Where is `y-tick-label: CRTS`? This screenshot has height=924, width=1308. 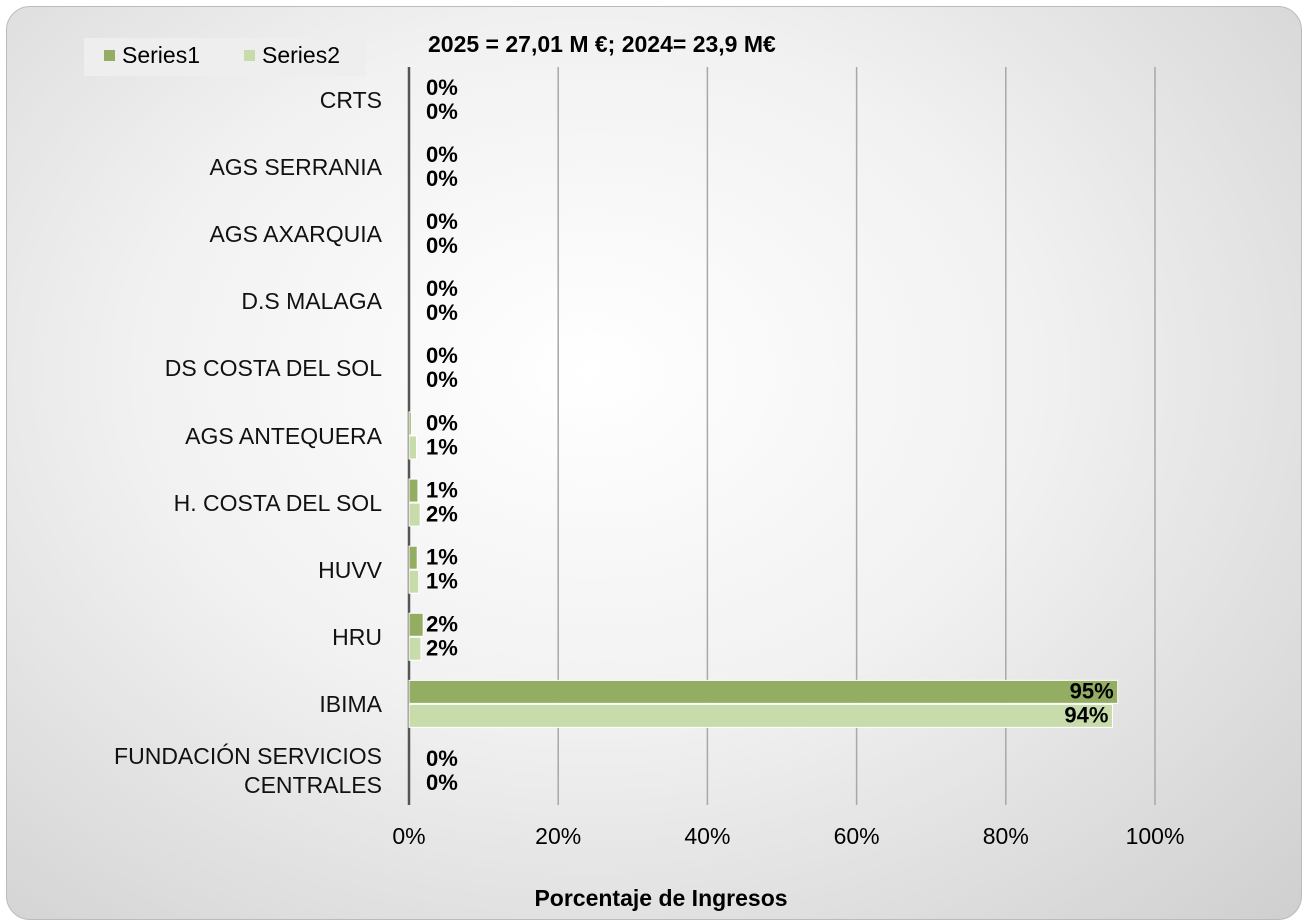
y-tick-label: CRTS is located at coordinates (350, 100).